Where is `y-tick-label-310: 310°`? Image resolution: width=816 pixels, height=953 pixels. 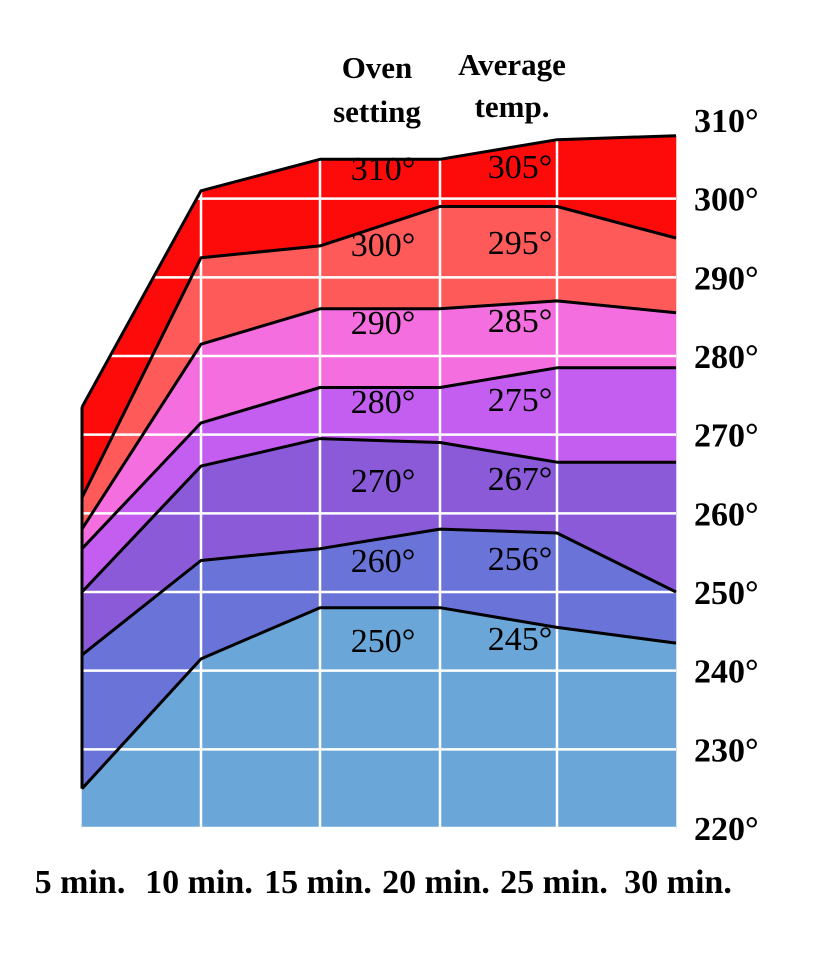
y-tick-label-310: 310° is located at coordinates (726, 121).